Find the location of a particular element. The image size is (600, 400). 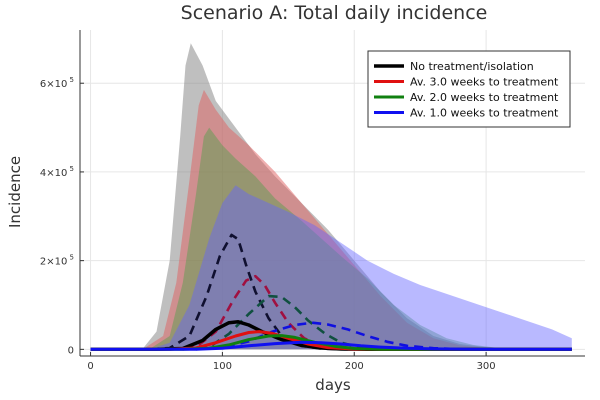

chart-title: Scenario A: Total daily incidence is located at coordinates (334, 13).